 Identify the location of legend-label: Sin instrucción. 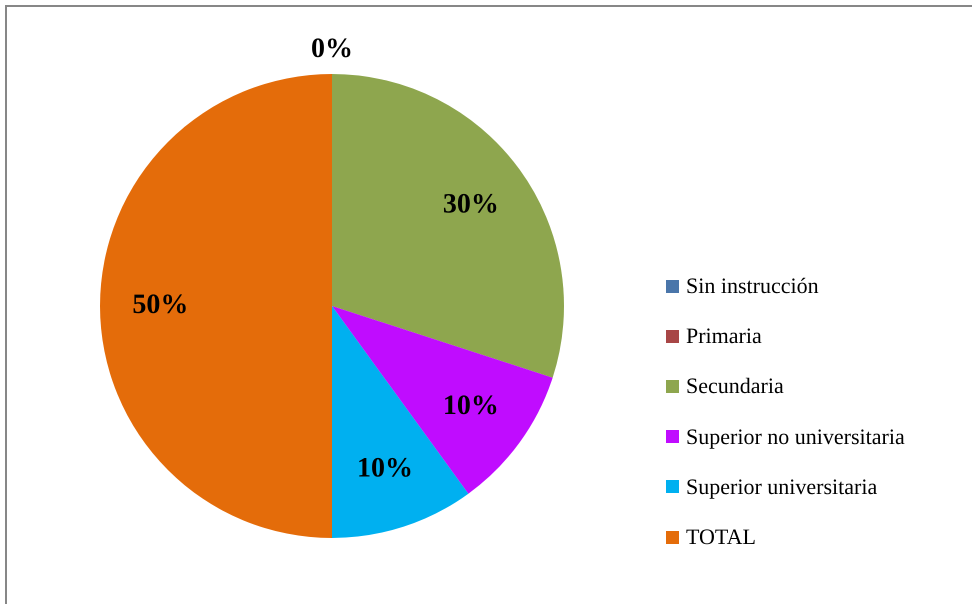
(752, 286).